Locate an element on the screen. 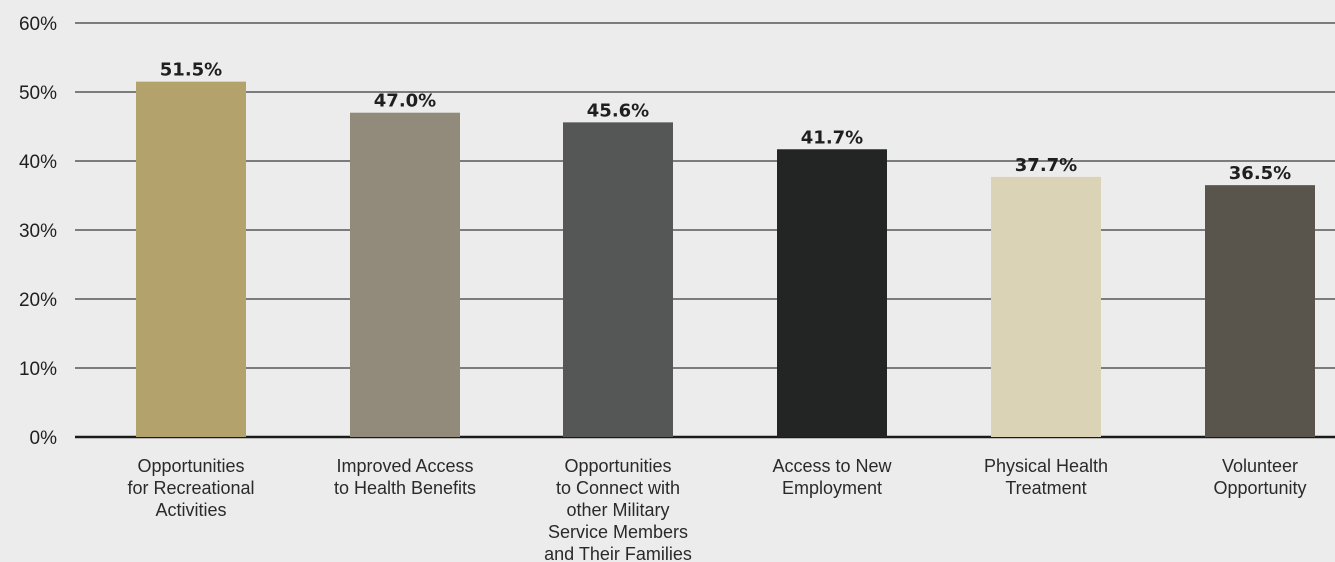 The height and width of the screenshot is (562, 1335). bar-value-label: 36.5% is located at coordinates (1260, 173).